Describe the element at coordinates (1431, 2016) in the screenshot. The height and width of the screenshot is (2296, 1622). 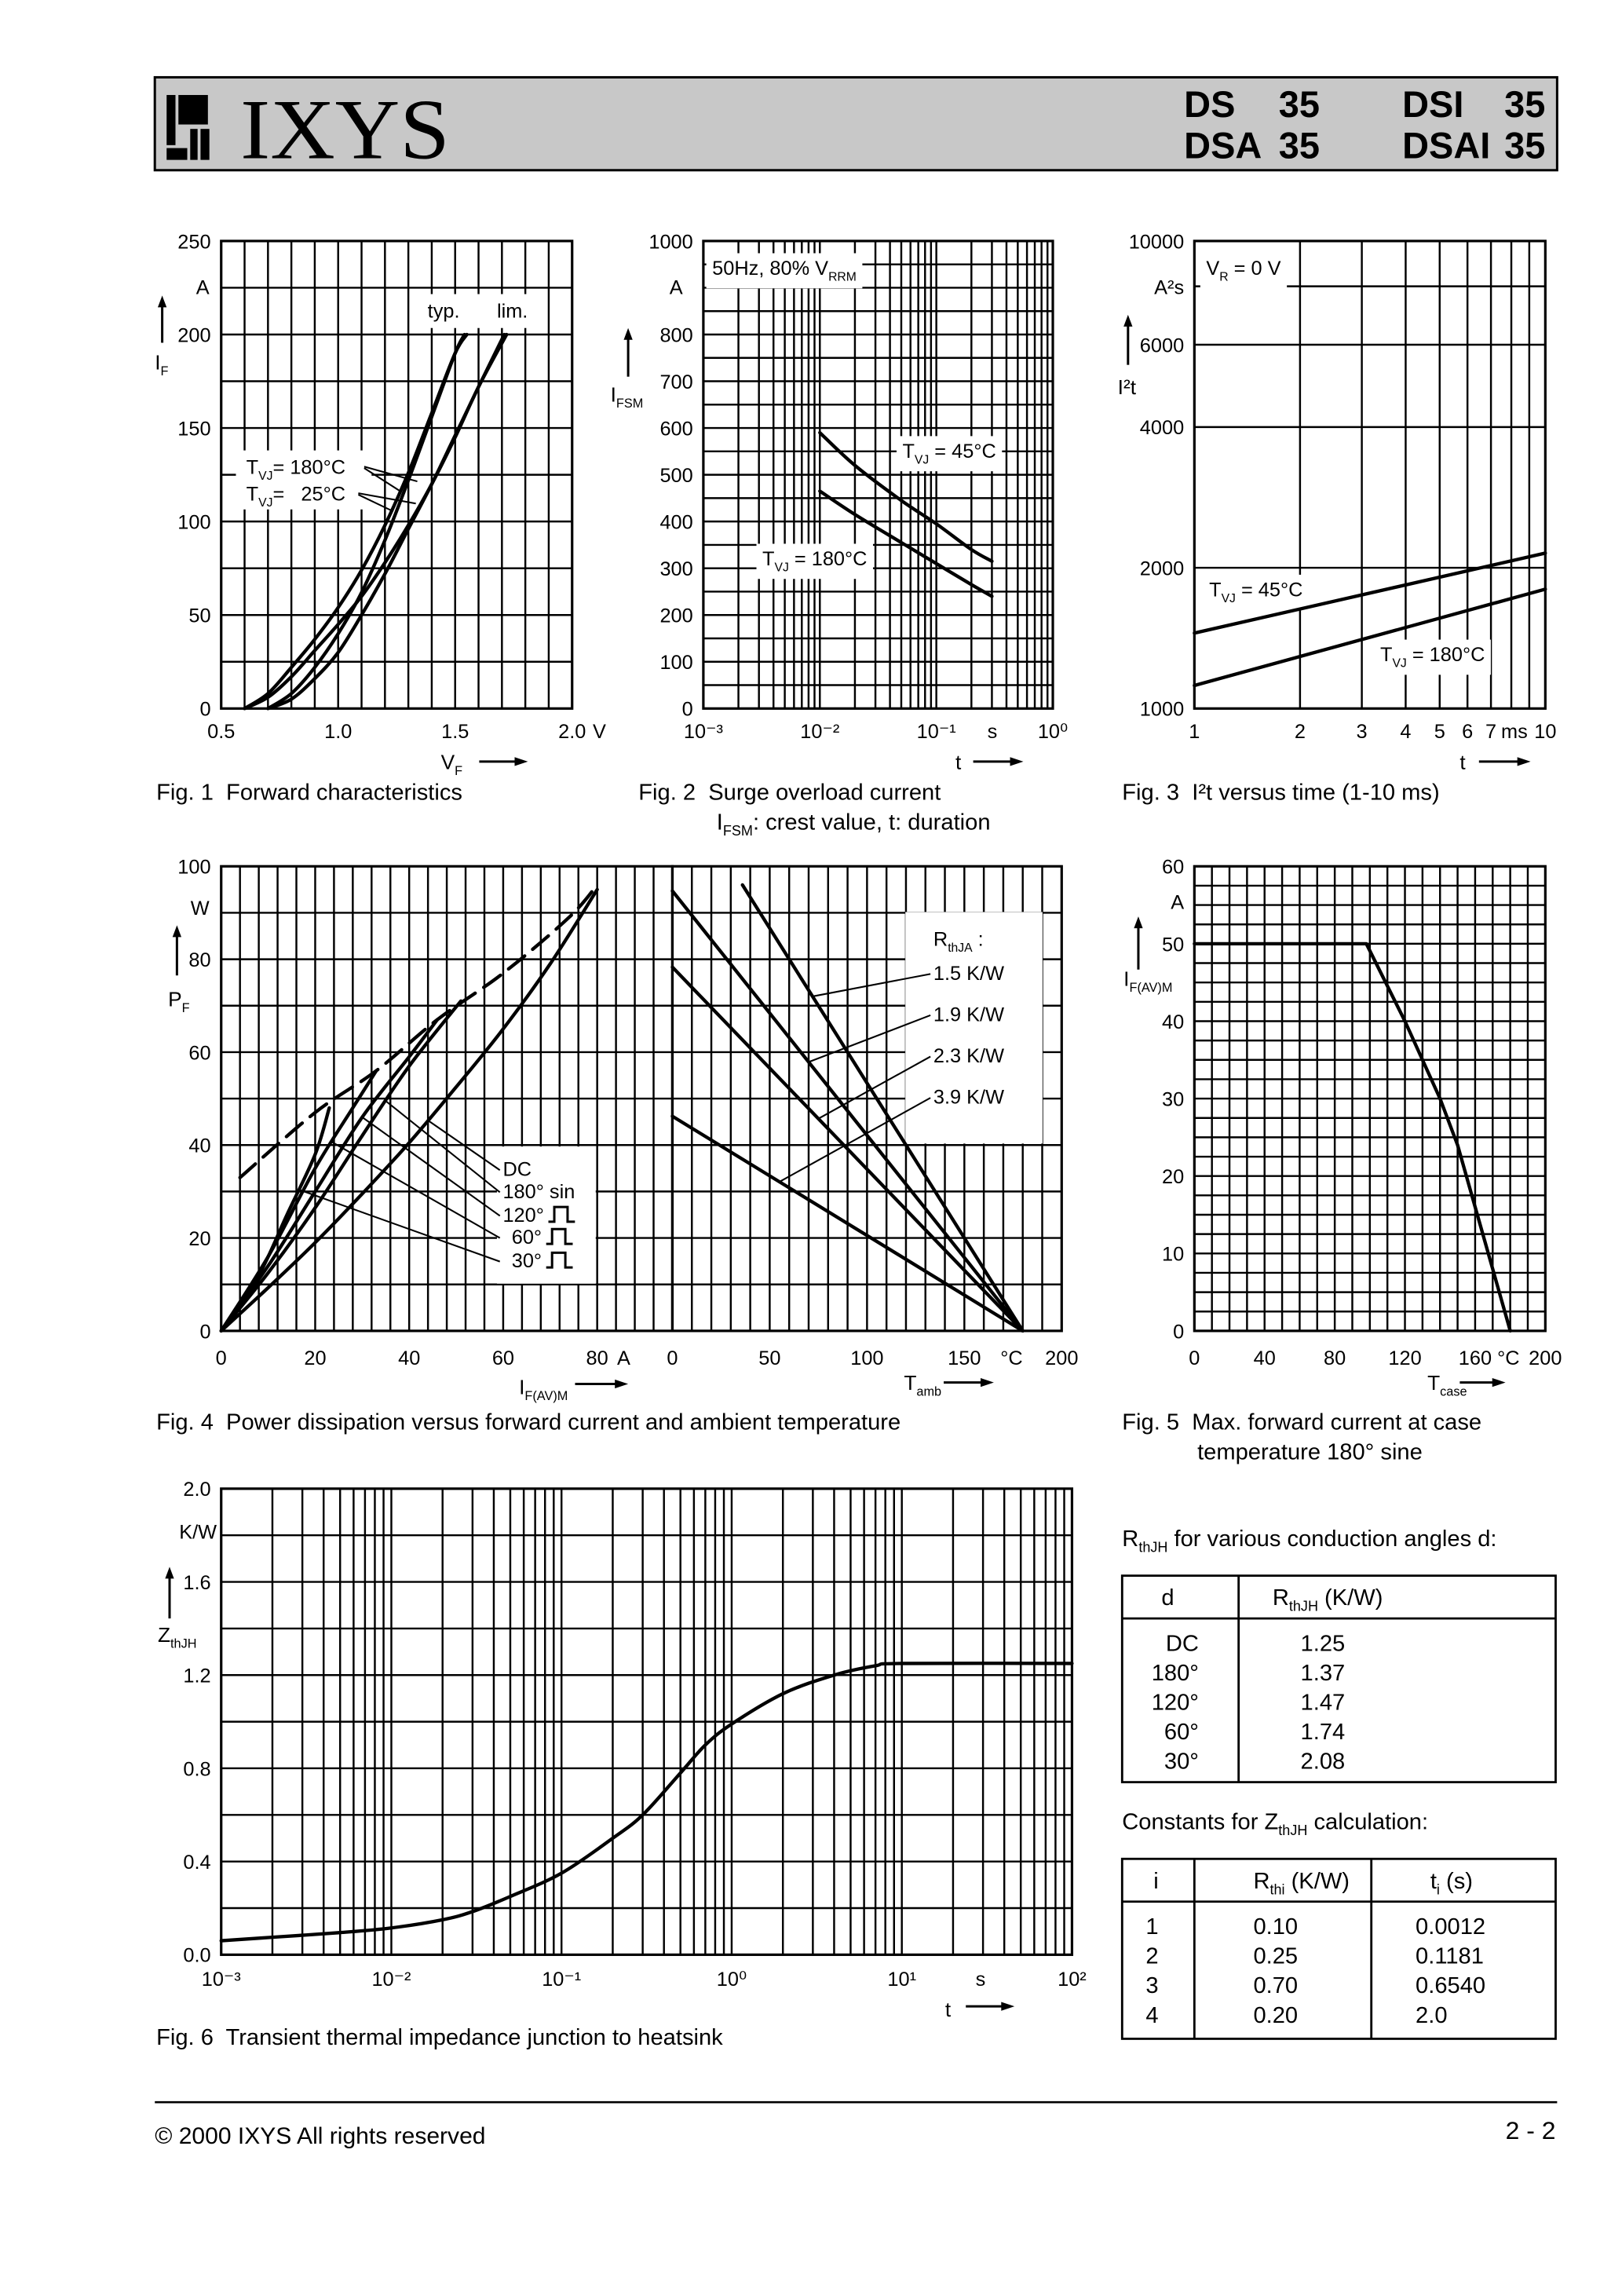
I see `cell-ti: 2.0` at that location.